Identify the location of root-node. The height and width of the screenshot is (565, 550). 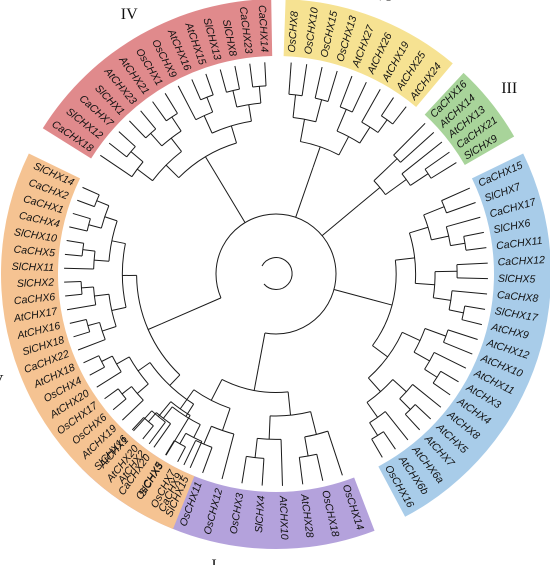
(277, 274).